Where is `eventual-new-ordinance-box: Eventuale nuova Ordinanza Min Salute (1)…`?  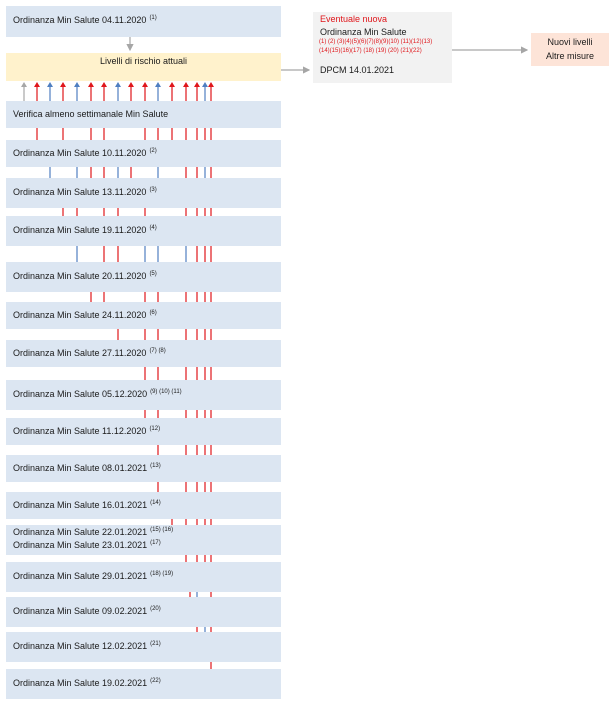
eventual-new-ordinance-box: Eventuale nuova Ordinanza Min Salute (1)… is located at coordinates (382, 47).